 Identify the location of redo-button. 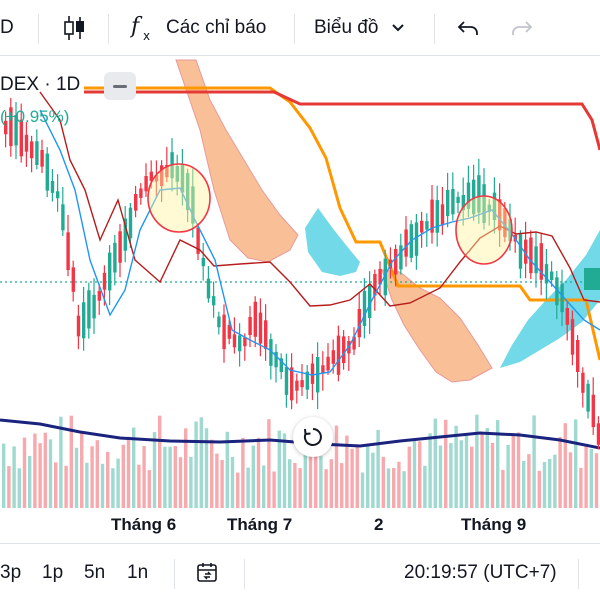
(522, 28).